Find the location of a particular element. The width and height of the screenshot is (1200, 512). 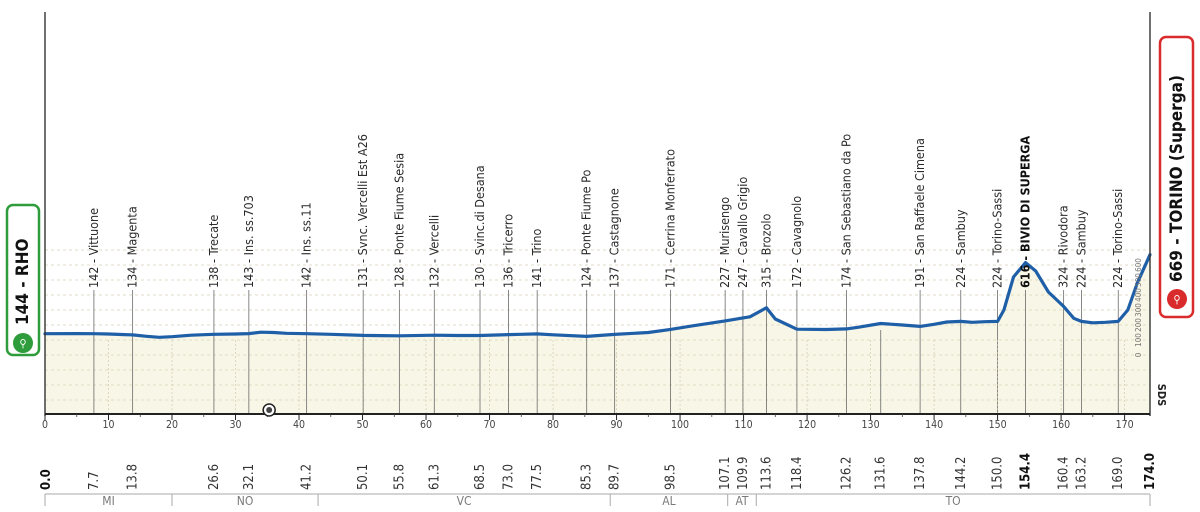

km-tick-label: 10 is located at coordinates (108, 425).